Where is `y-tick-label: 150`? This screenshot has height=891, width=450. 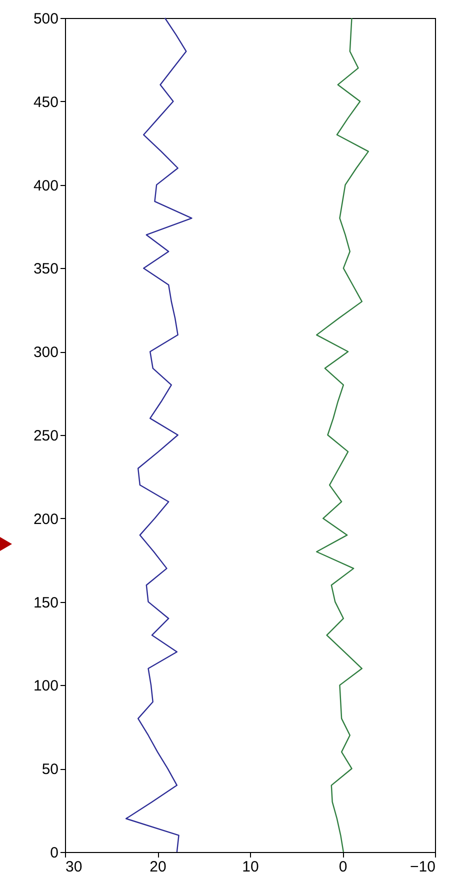
y-tick-label: 150 is located at coordinates (45, 603).